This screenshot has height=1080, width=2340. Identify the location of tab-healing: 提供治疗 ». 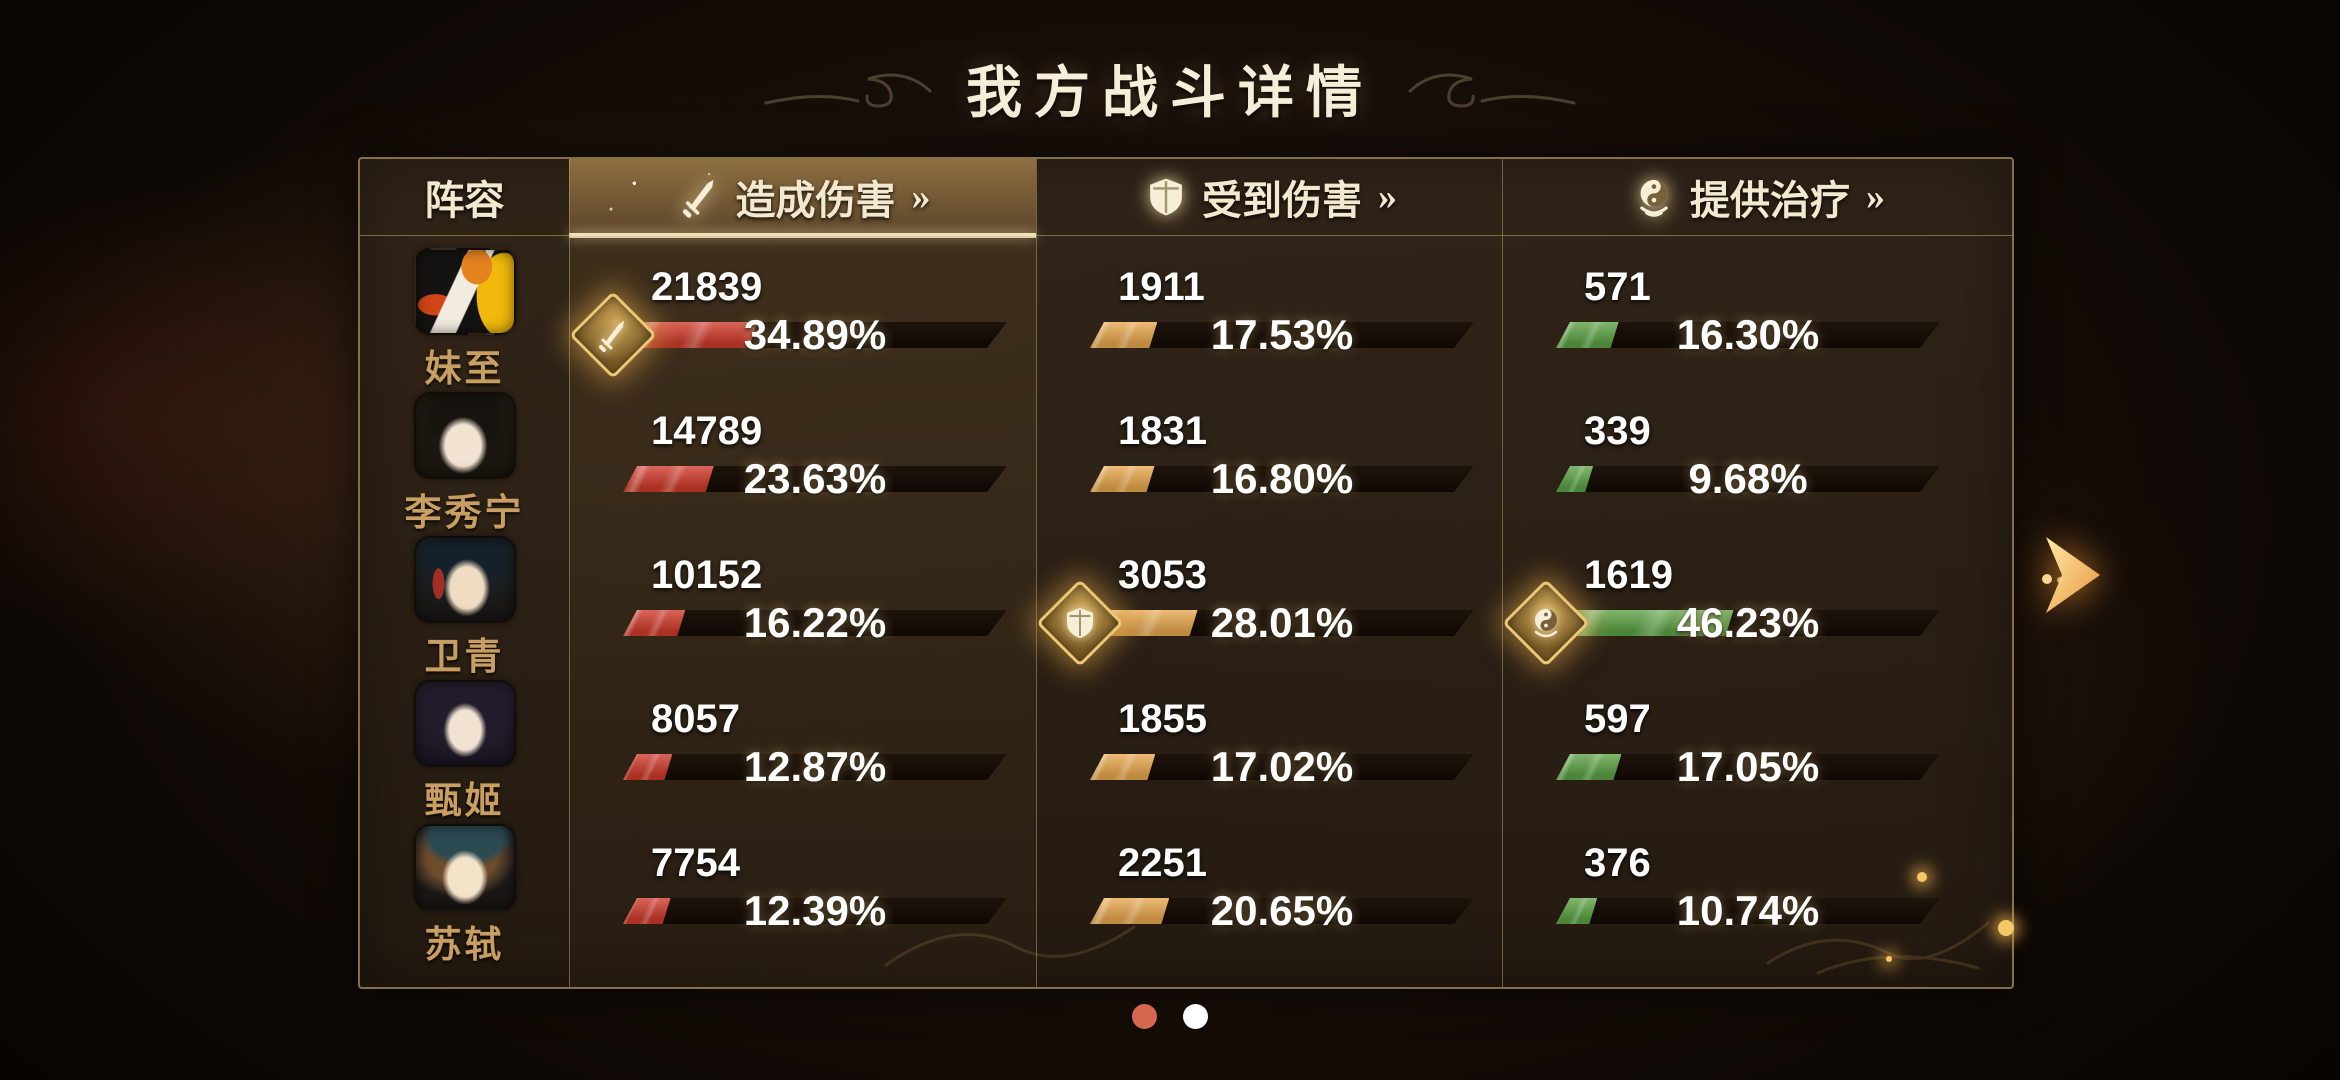
(1757, 197).